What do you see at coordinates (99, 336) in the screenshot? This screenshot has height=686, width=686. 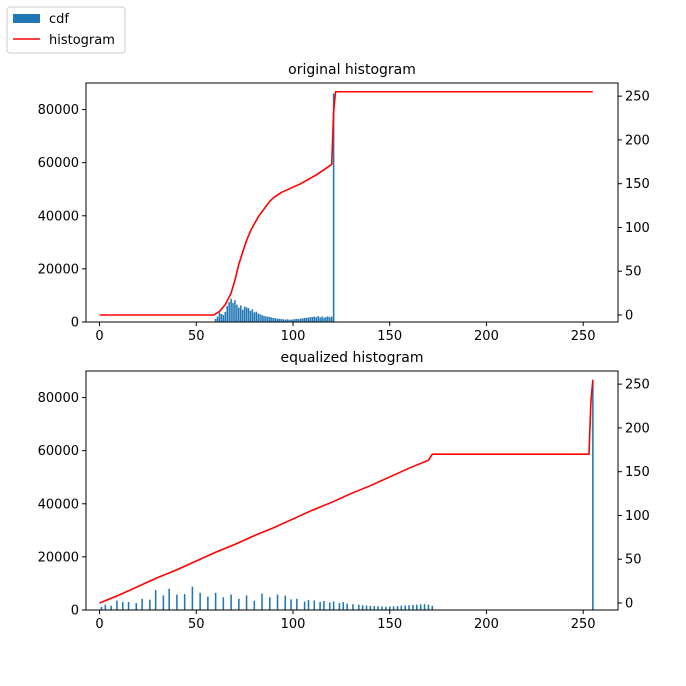 I see `x-tick-label: 0` at bounding box center [99, 336].